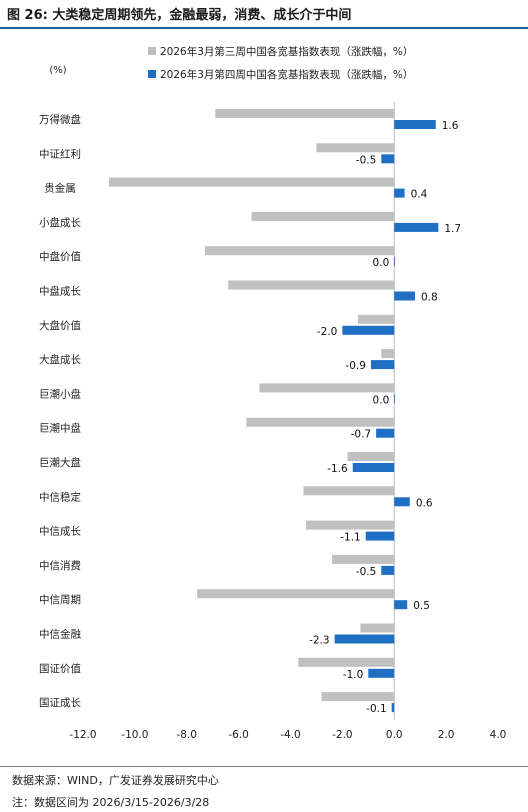 This screenshot has height=812, width=528. What do you see at coordinates (446, 735) in the screenshot?
I see `x-tick-label: 2.0` at bounding box center [446, 735].